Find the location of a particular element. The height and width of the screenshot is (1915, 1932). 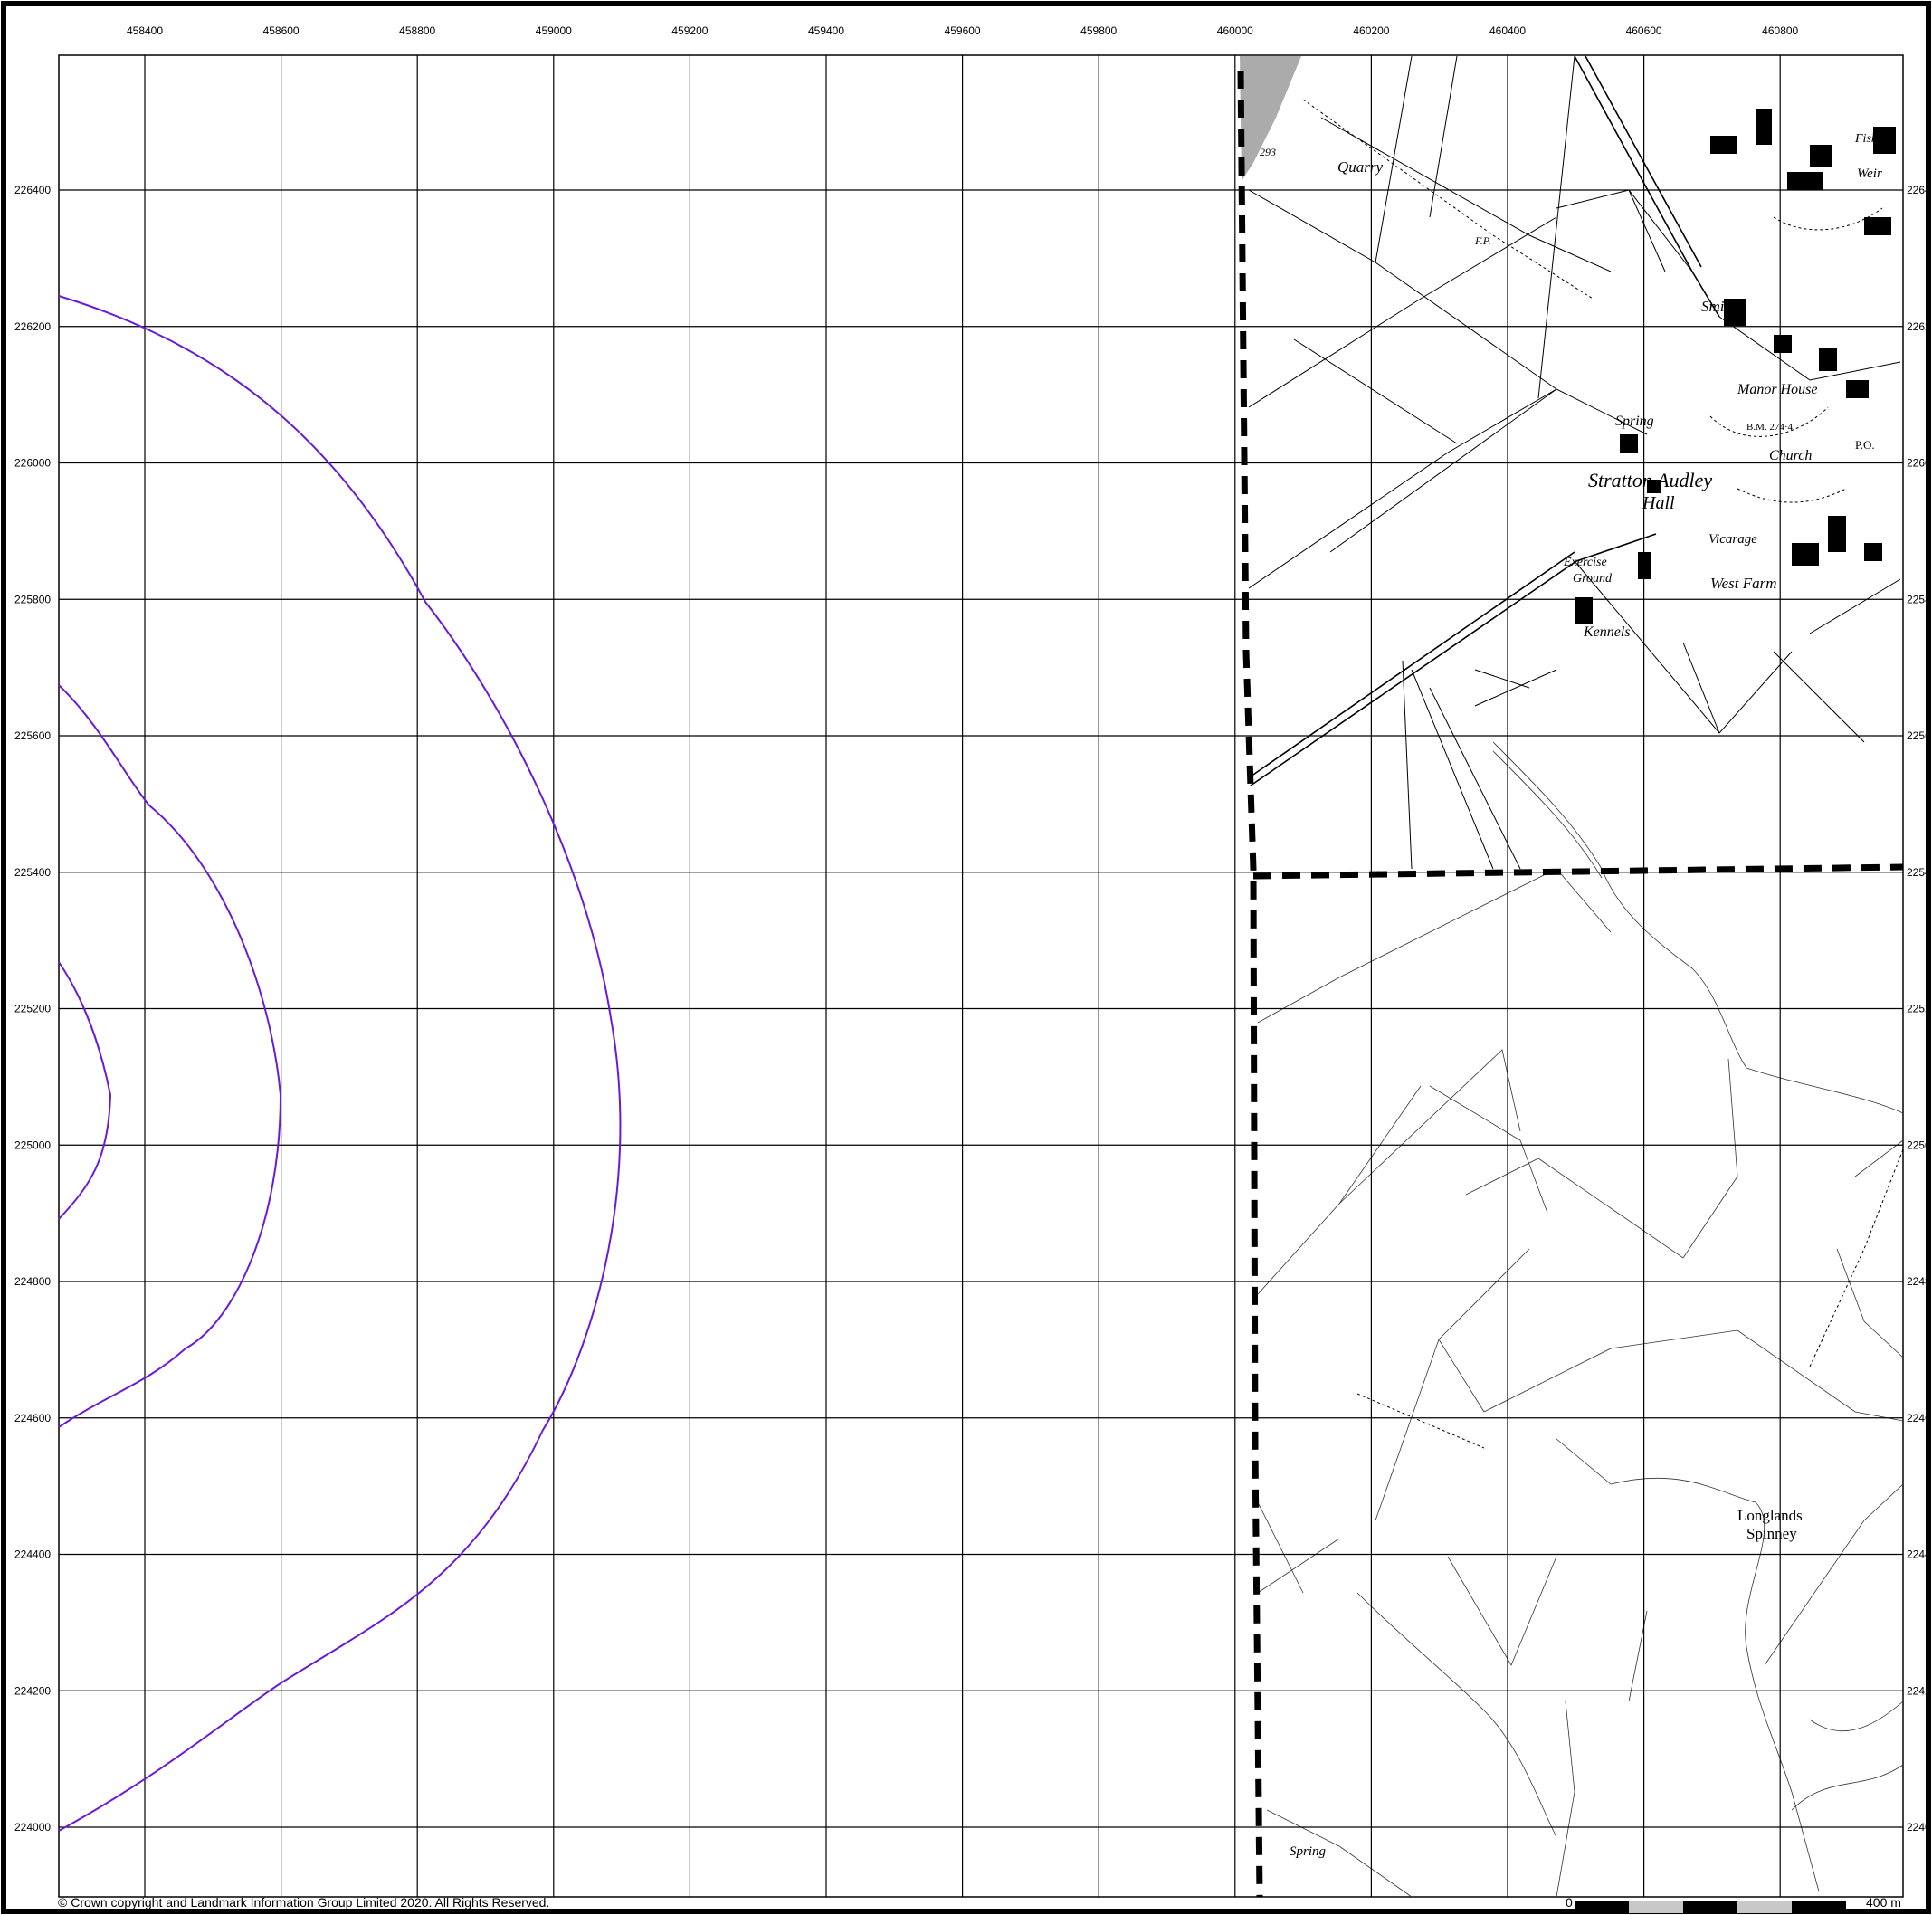

label-vicarage: Vicarage is located at coordinates (1732, 540).